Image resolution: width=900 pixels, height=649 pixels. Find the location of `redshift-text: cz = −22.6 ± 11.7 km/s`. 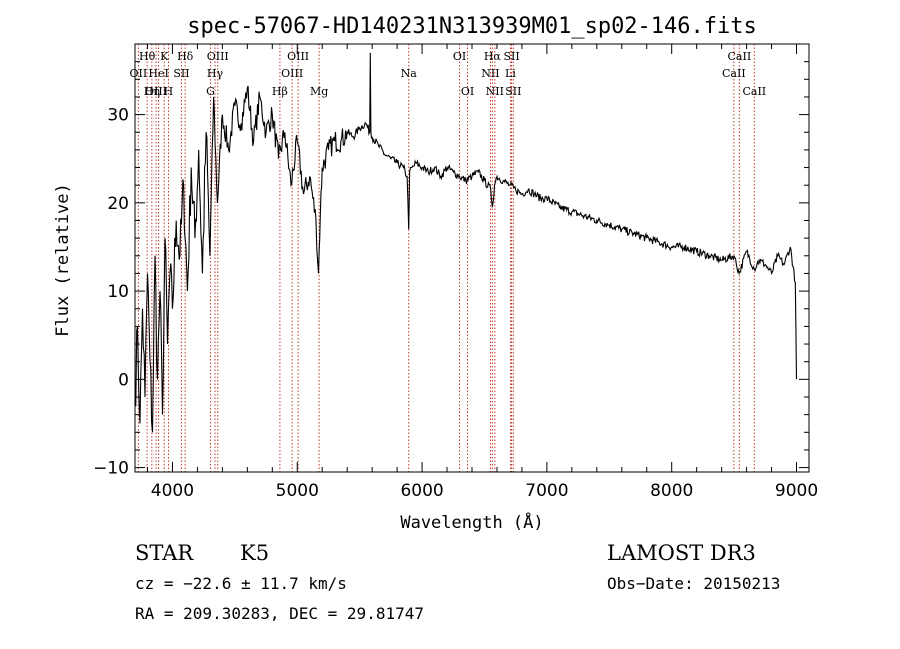

redshift-text: cz = −22.6 ± 11.7 km/s is located at coordinates (241, 583).